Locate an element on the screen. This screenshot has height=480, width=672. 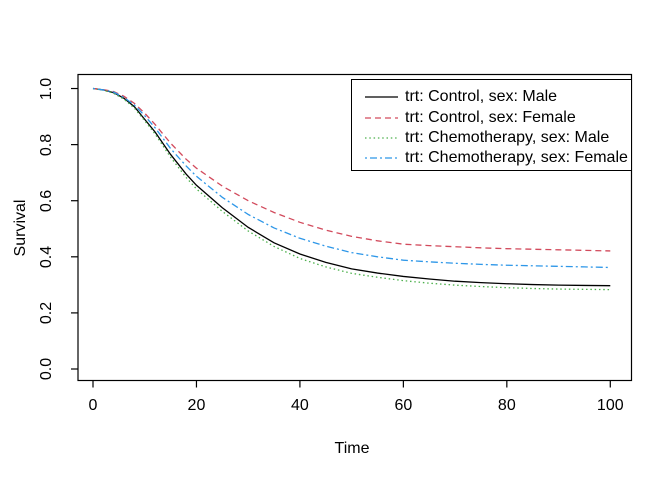
x-tick-label: 0 is located at coordinates (93, 405).